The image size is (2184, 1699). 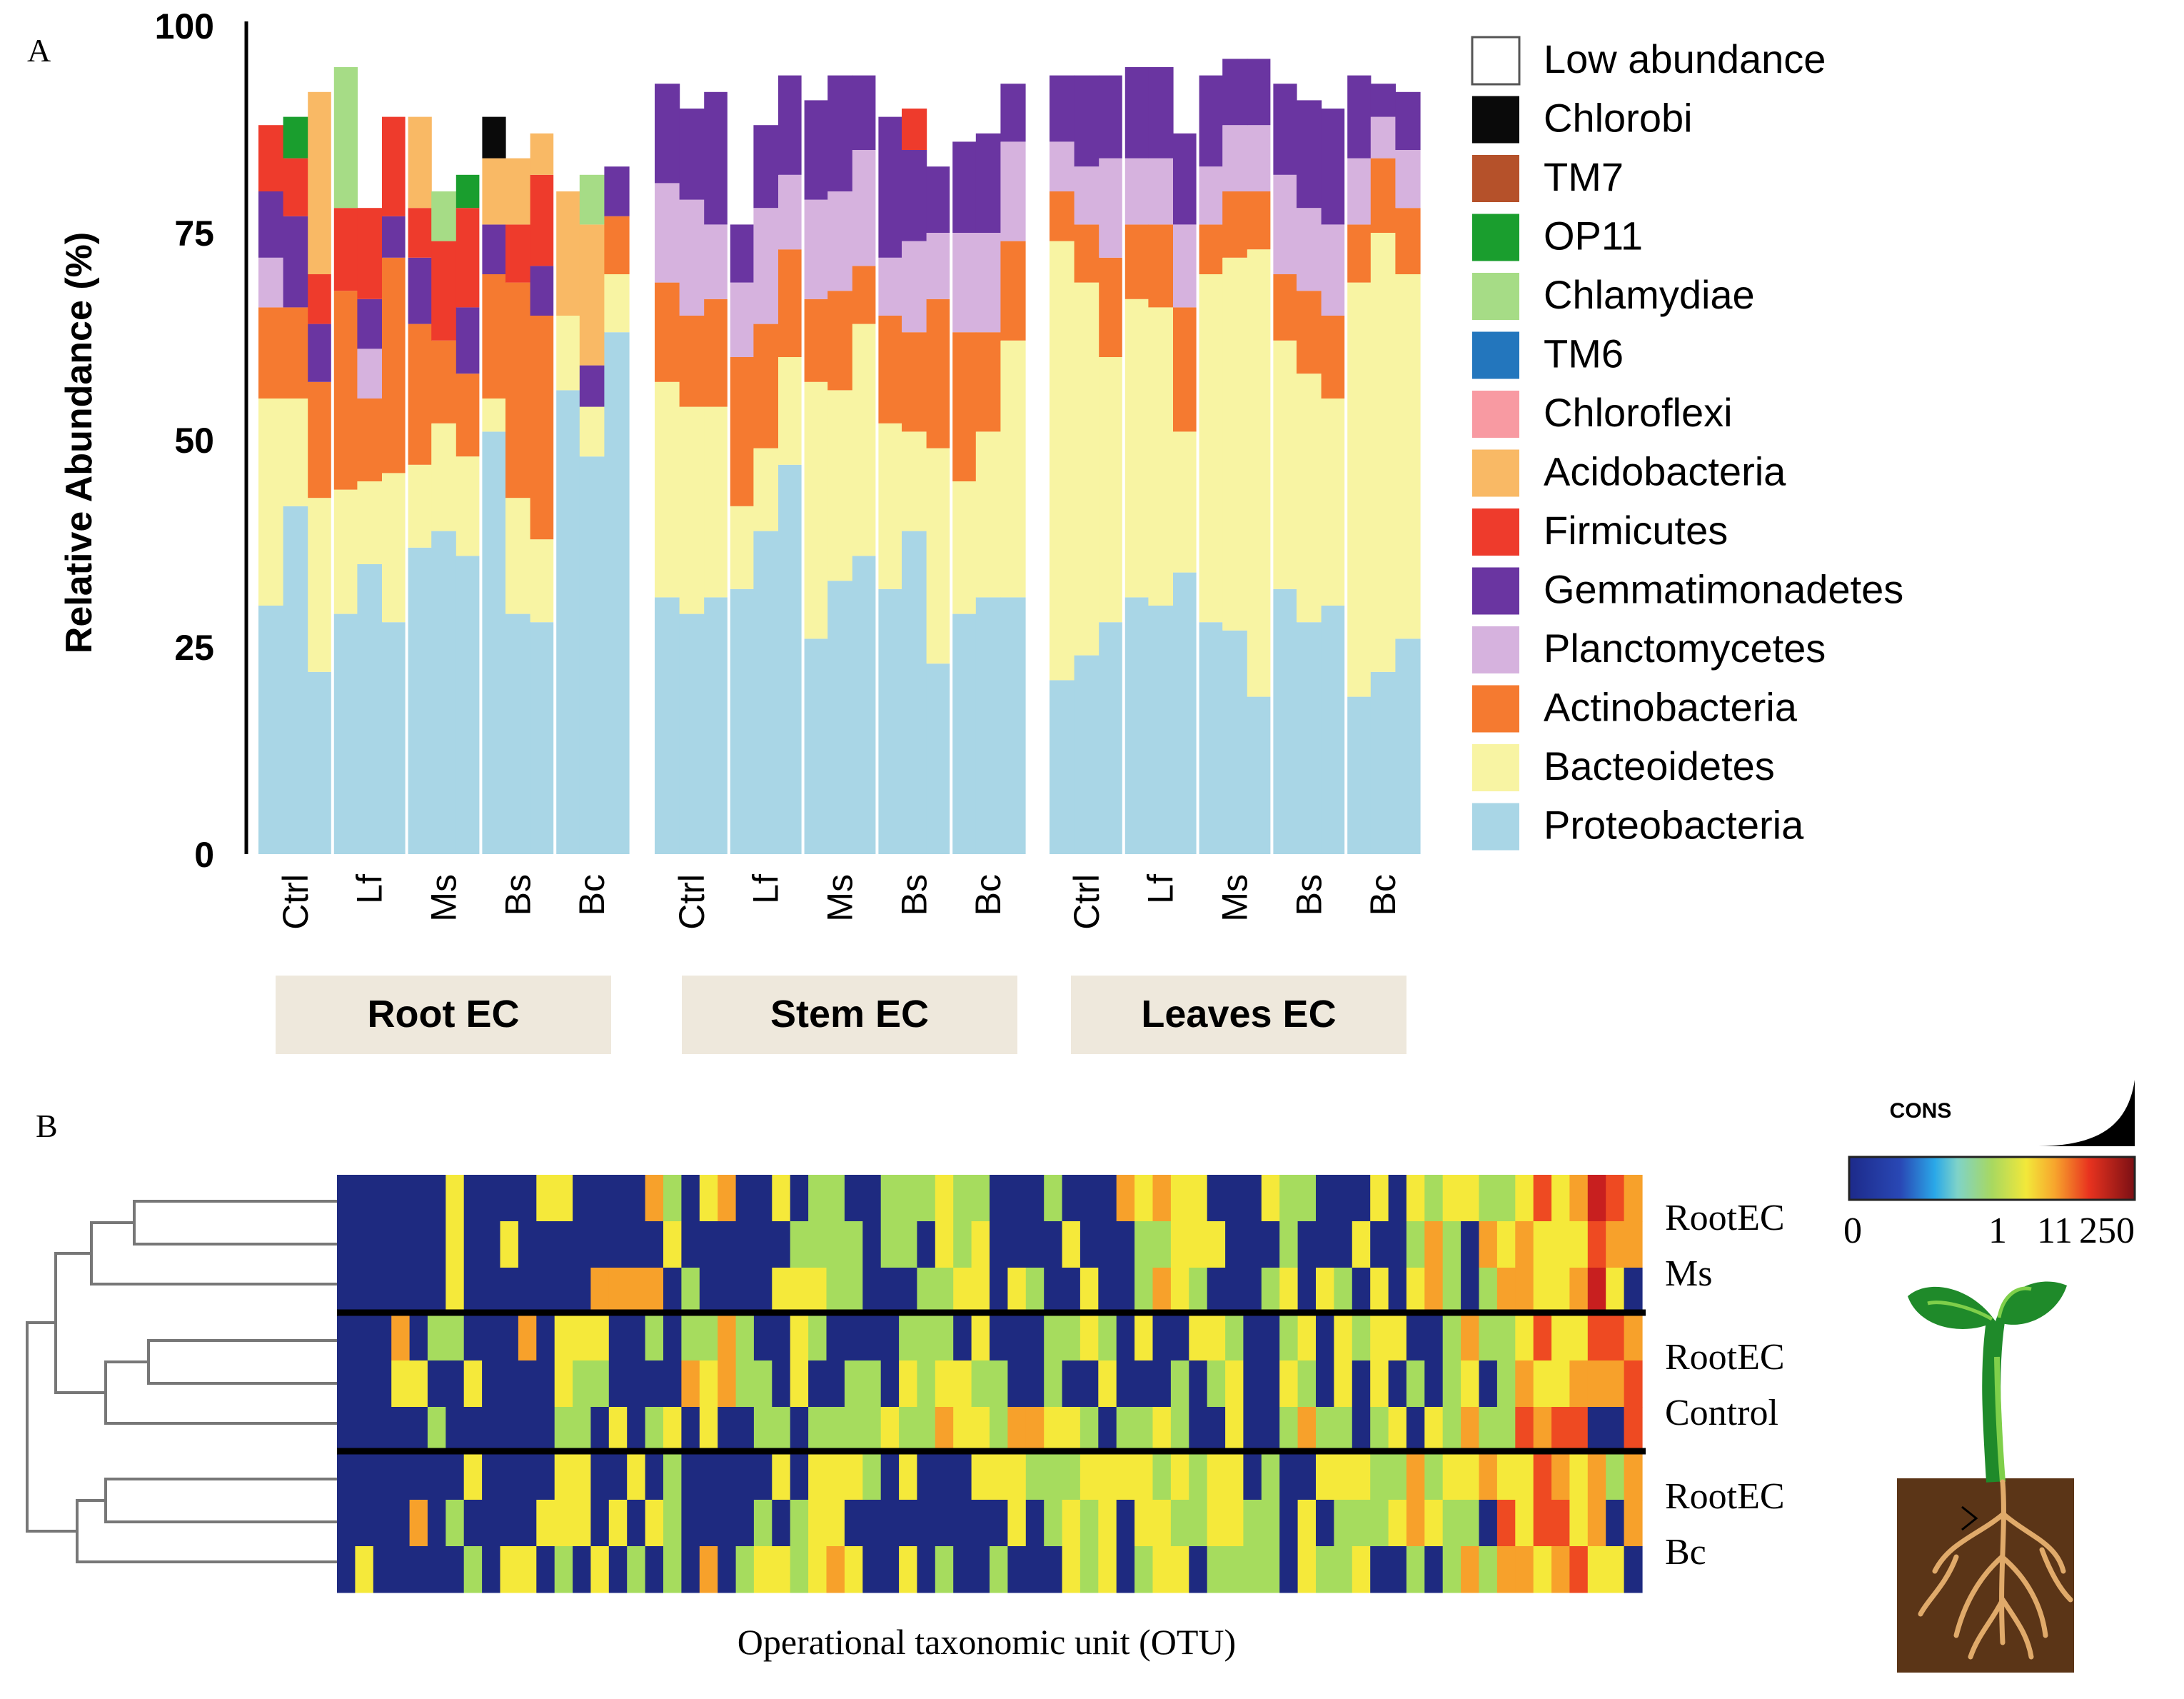 What do you see at coordinates (1062, 465) in the screenshot?
I see `bar-leaves-ec-ctrl` at bounding box center [1062, 465].